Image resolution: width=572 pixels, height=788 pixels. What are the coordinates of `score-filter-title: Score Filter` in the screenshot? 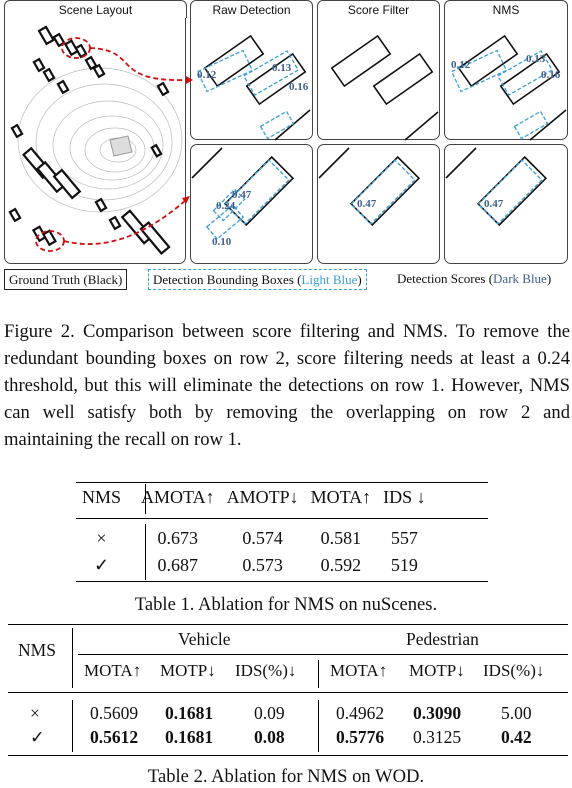 It's located at (378, 9).